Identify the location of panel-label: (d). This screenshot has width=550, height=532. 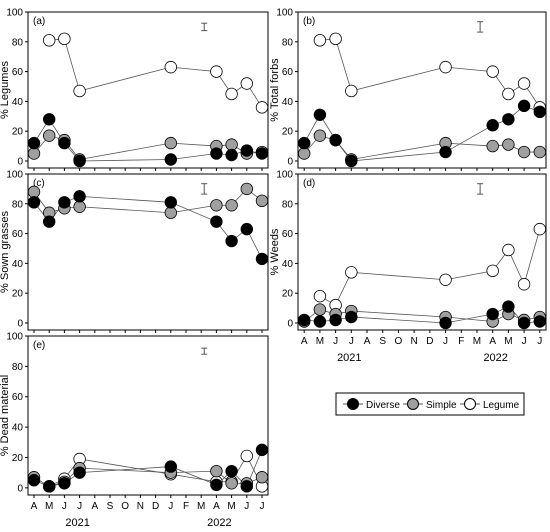
(309, 183).